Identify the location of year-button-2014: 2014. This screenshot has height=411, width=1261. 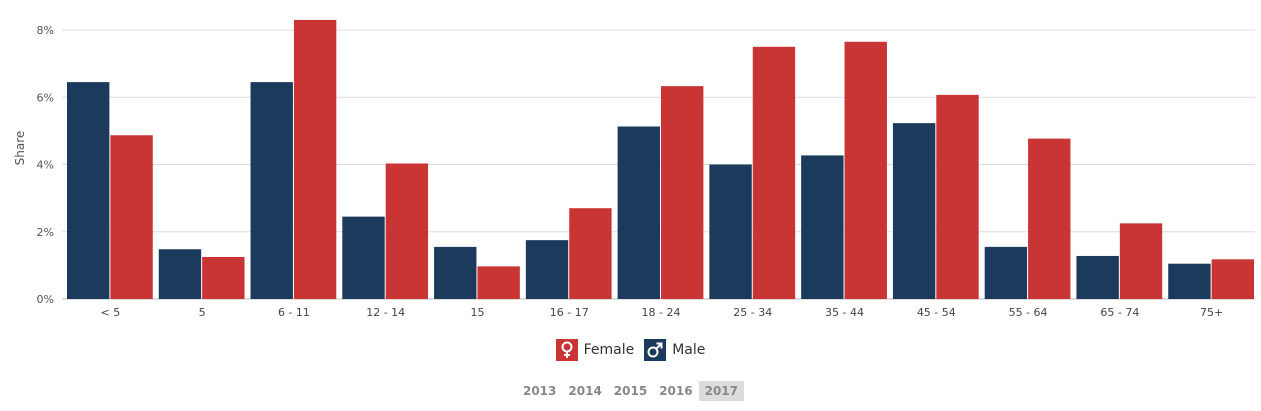
(585, 391).